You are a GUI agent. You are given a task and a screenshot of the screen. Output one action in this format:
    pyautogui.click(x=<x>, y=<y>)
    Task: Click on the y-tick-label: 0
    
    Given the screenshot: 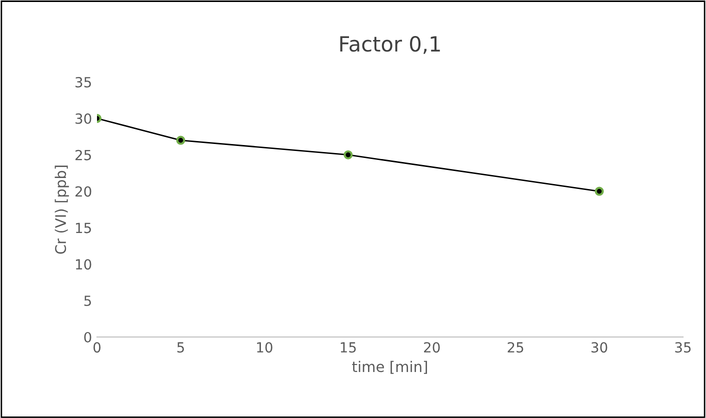 What is the action you would take?
    pyautogui.click(x=88, y=337)
    